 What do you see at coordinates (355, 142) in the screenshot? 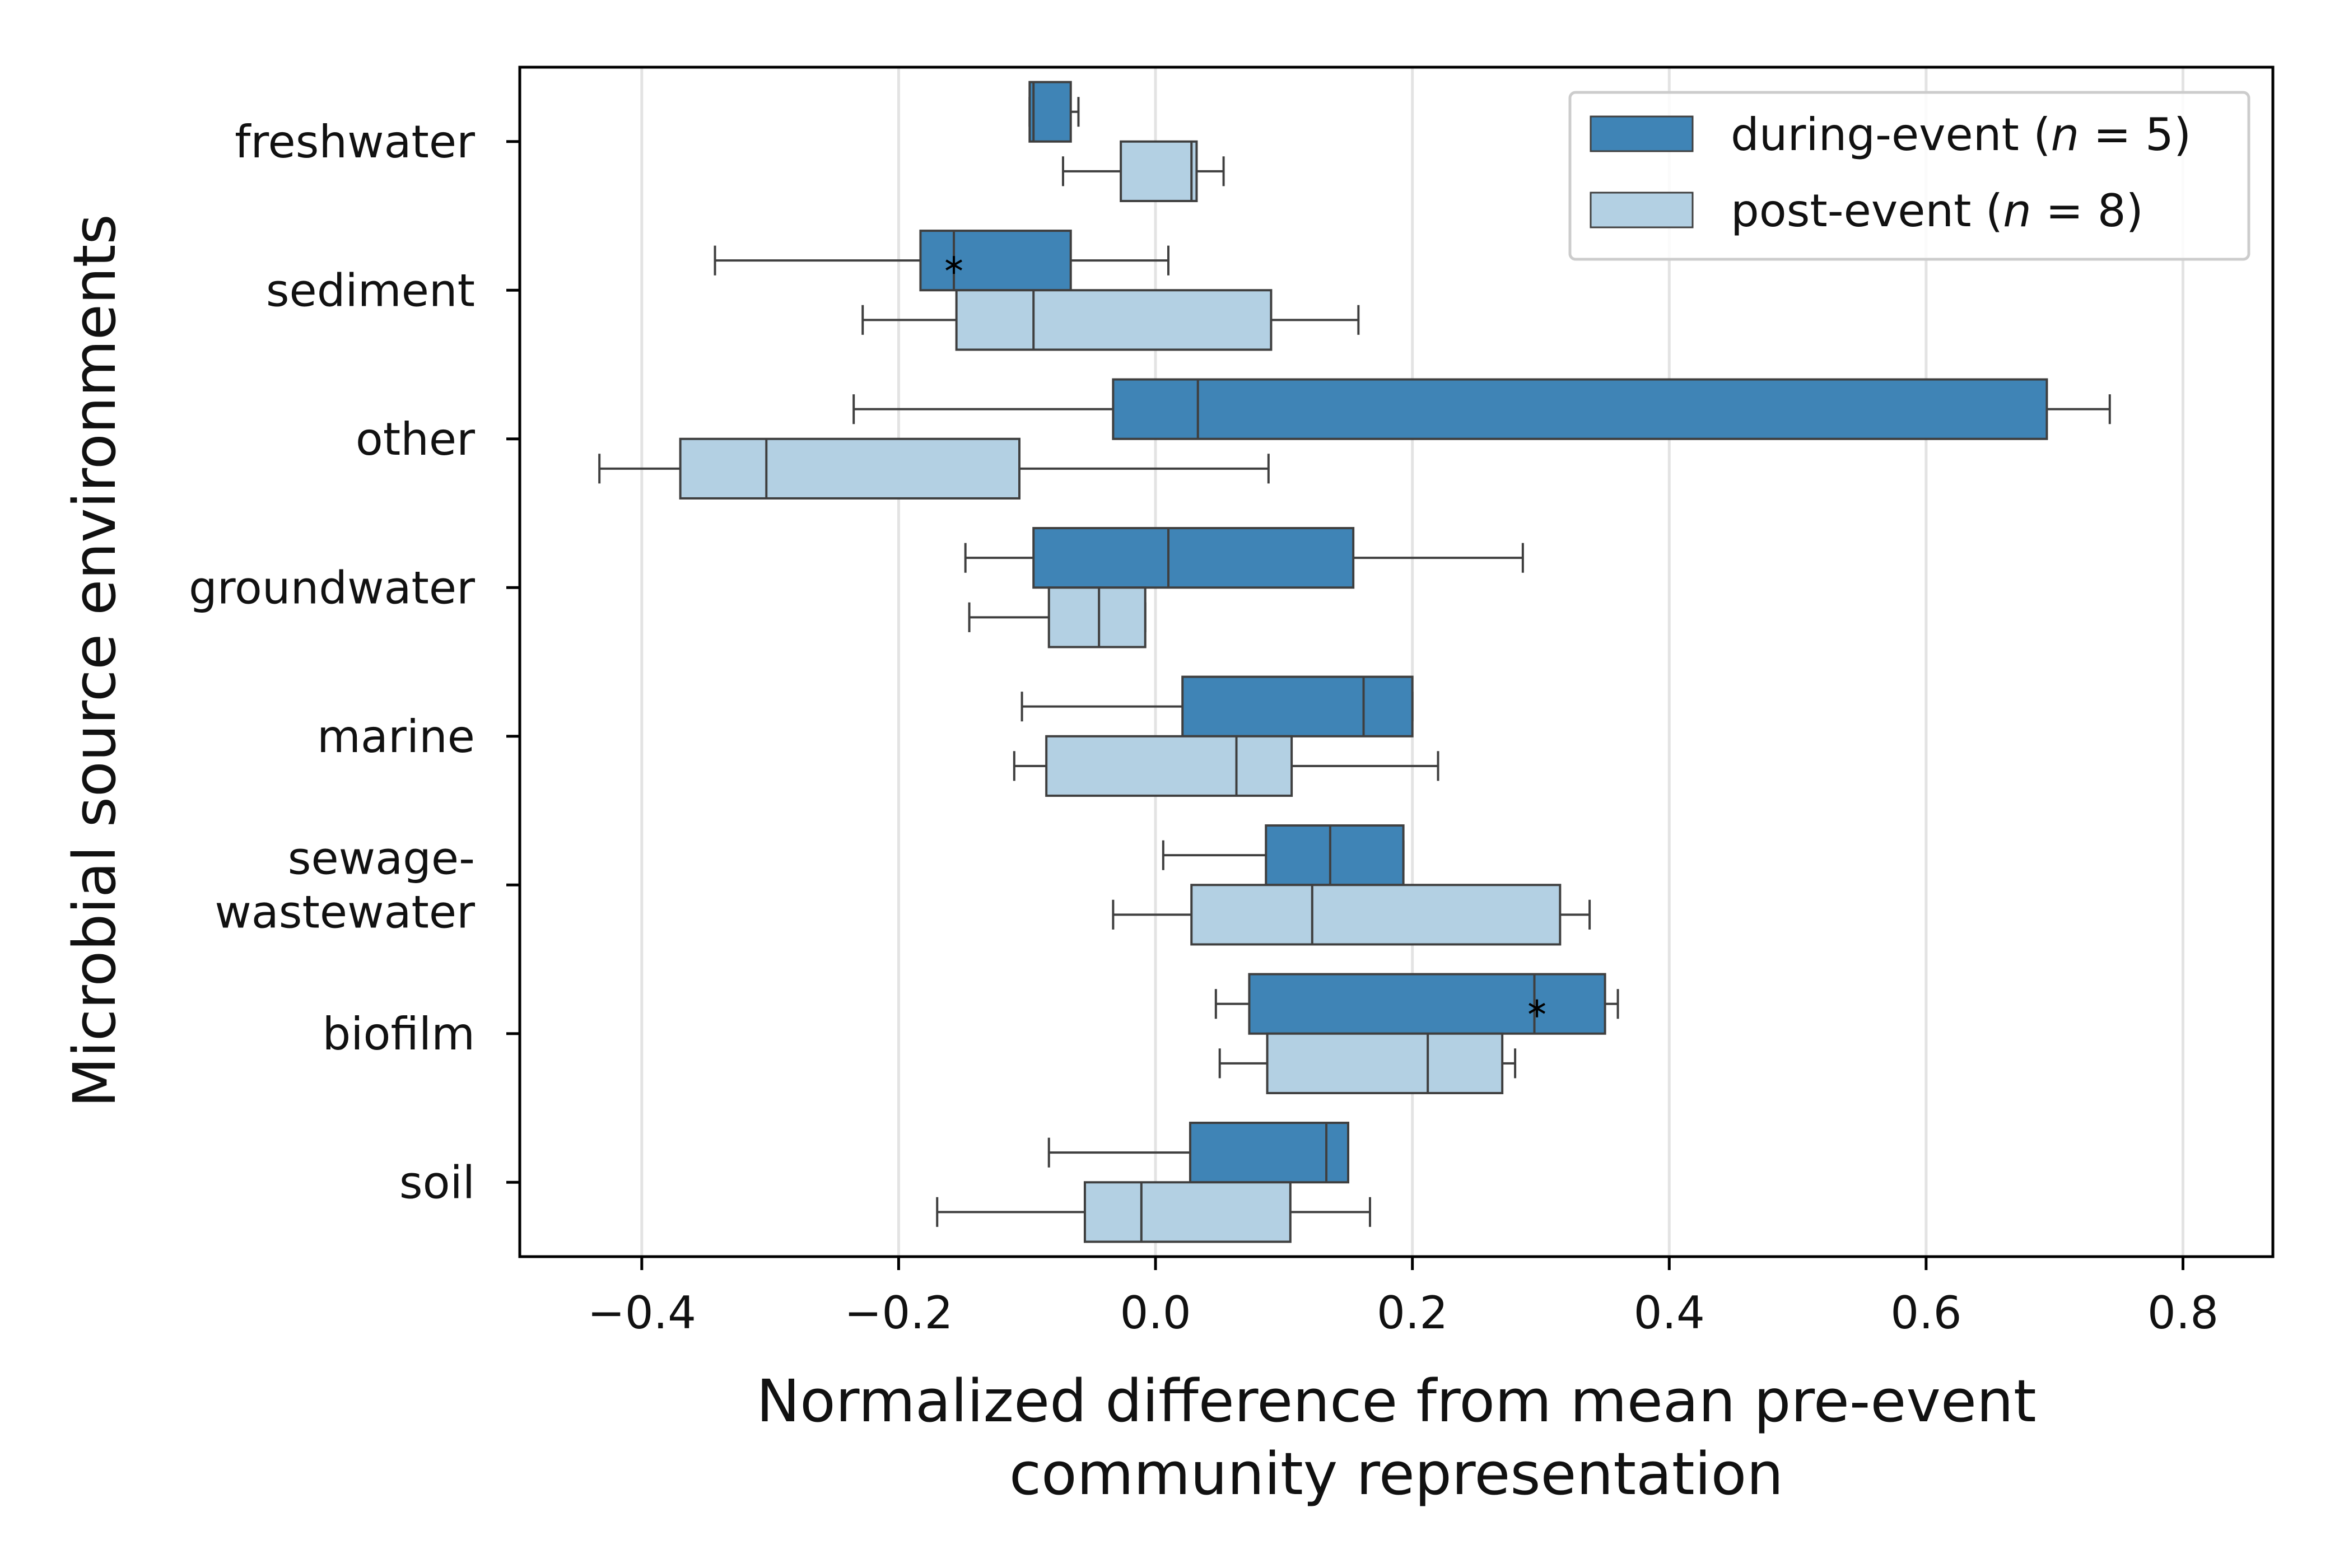
I see `y-tick-label: freshwater` at bounding box center [355, 142].